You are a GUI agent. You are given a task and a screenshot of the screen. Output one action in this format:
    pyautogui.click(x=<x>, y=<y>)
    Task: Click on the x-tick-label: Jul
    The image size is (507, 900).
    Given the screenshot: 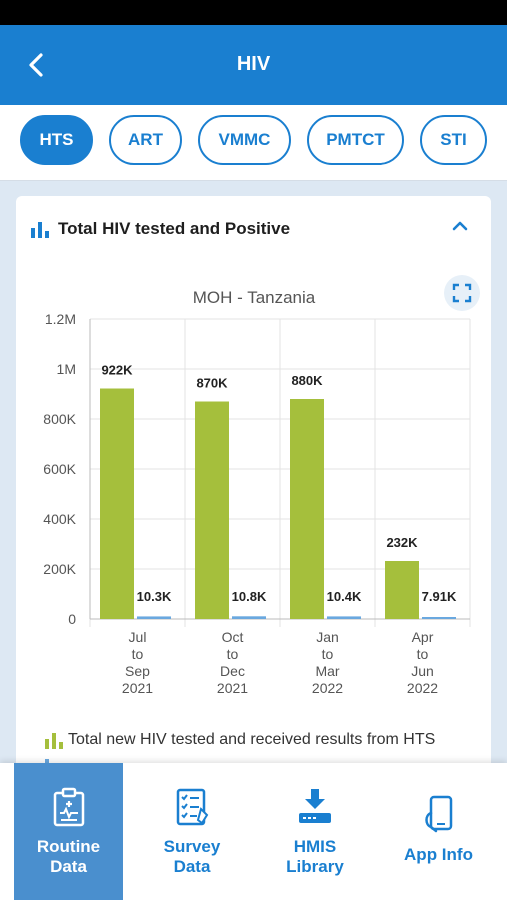 What is the action you would take?
    pyautogui.click(x=138, y=637)
    